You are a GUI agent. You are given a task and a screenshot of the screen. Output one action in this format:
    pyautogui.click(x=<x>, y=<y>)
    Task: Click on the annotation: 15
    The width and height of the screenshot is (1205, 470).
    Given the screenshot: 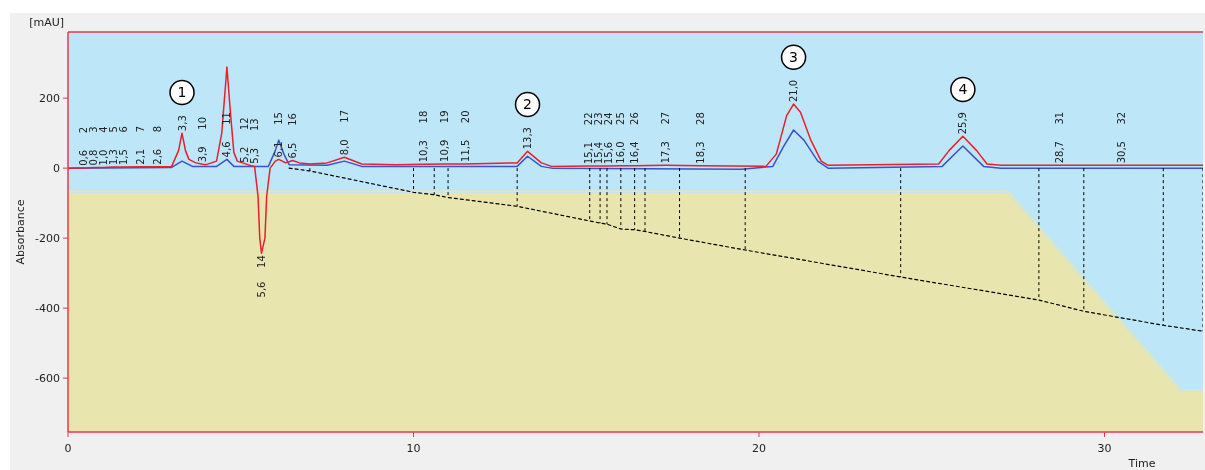 What is the action you would take?
    pyautogui.click(x=279, y=118)
    